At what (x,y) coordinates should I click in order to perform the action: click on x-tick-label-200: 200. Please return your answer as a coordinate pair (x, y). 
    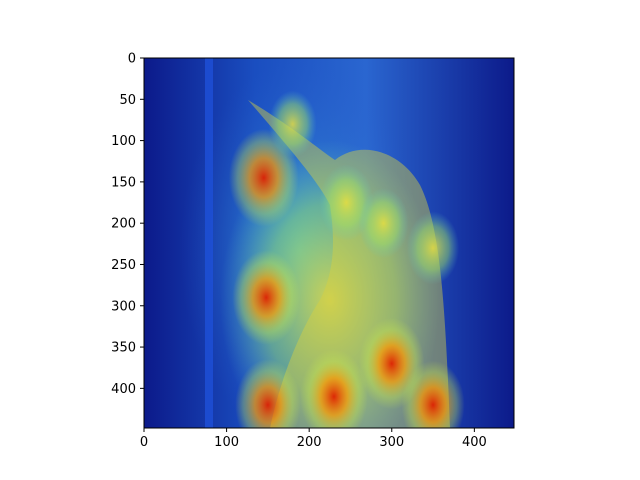
    Looking at the image, I should click on (309, 442).